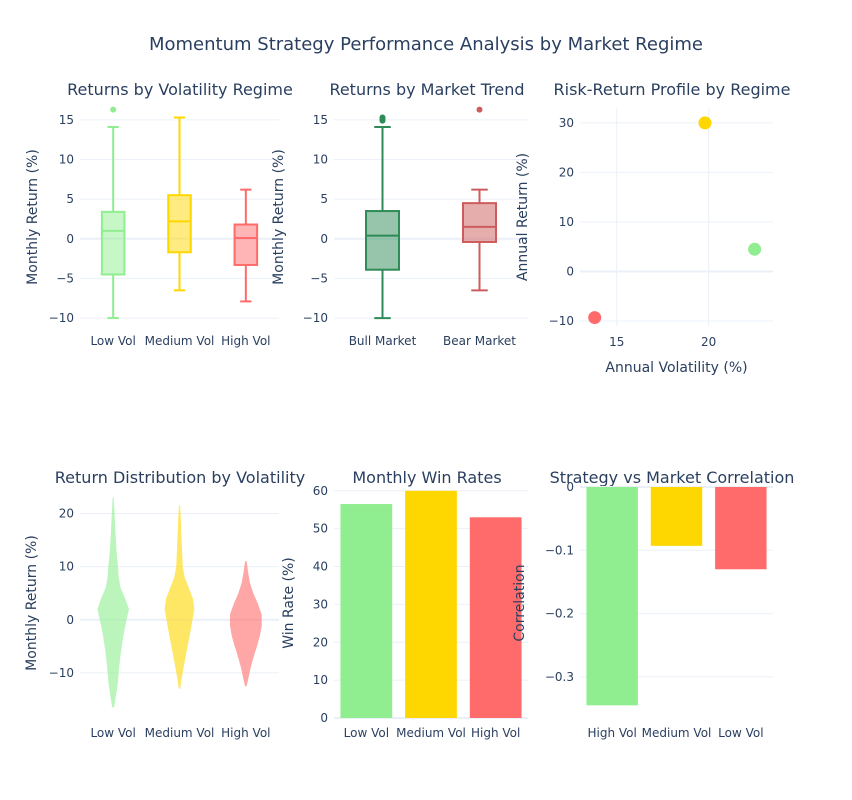 The height and width of the screenshot is (800, 852). What do you see at coordinates (559, 550) in the screenshot?
I see `y-tick-label: −0.1` at bounding box center [559, 550].